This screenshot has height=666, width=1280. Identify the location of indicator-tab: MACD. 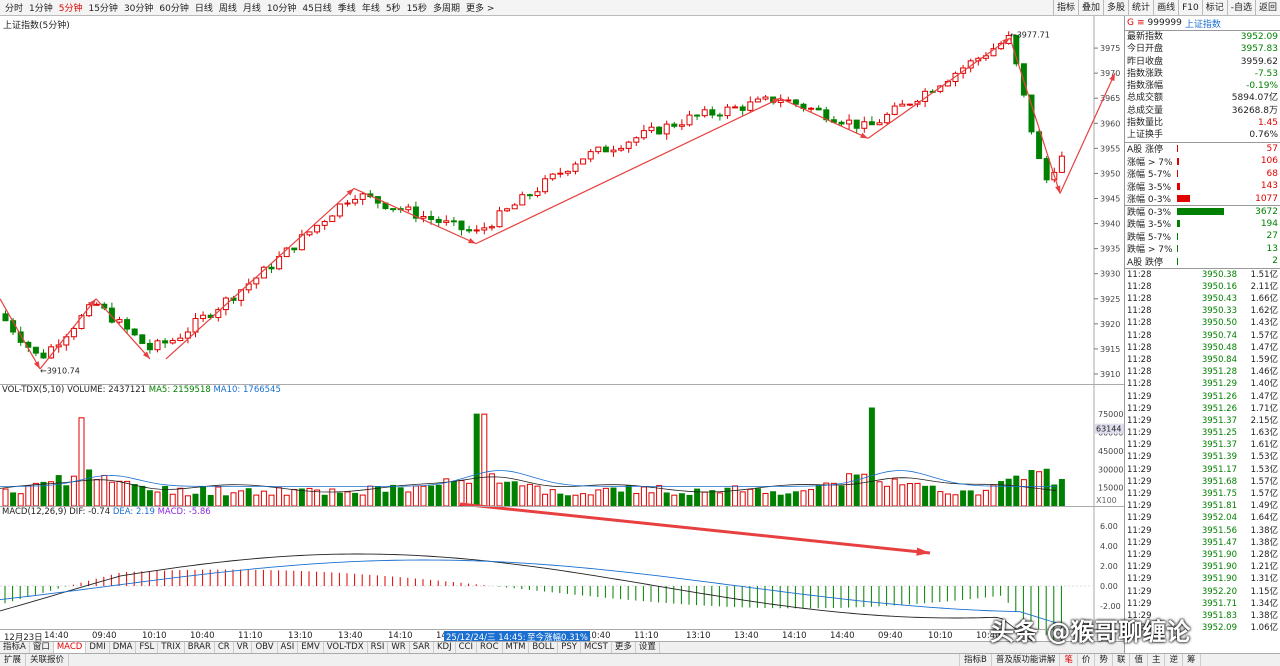
(70, 647).